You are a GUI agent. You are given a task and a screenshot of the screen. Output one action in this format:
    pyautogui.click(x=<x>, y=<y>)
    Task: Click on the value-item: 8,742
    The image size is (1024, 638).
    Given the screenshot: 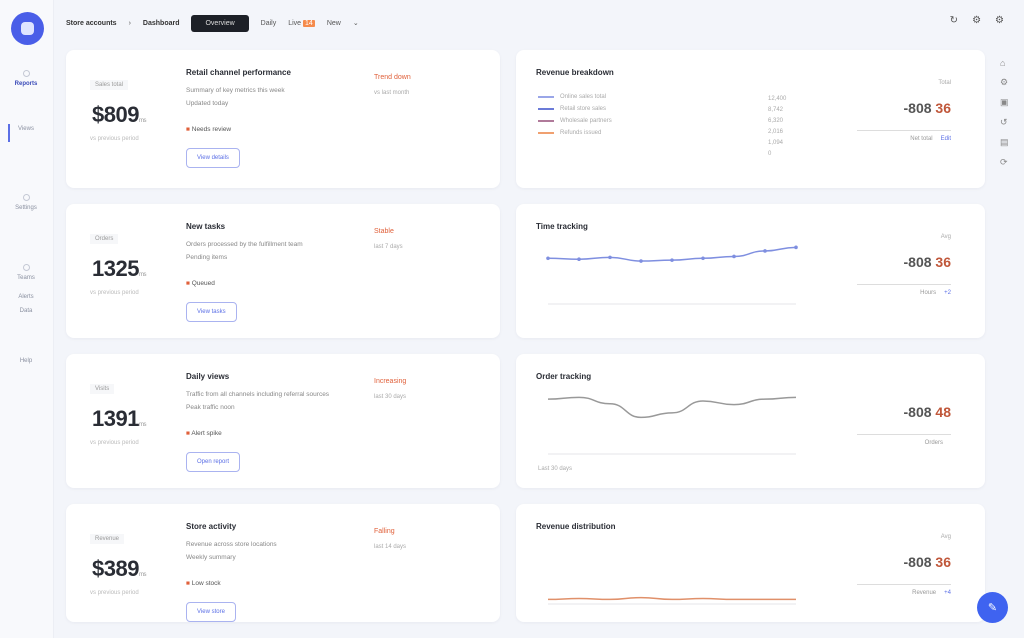 What is the action you would take?
    pyautogui.click(x=776, y=110)
    